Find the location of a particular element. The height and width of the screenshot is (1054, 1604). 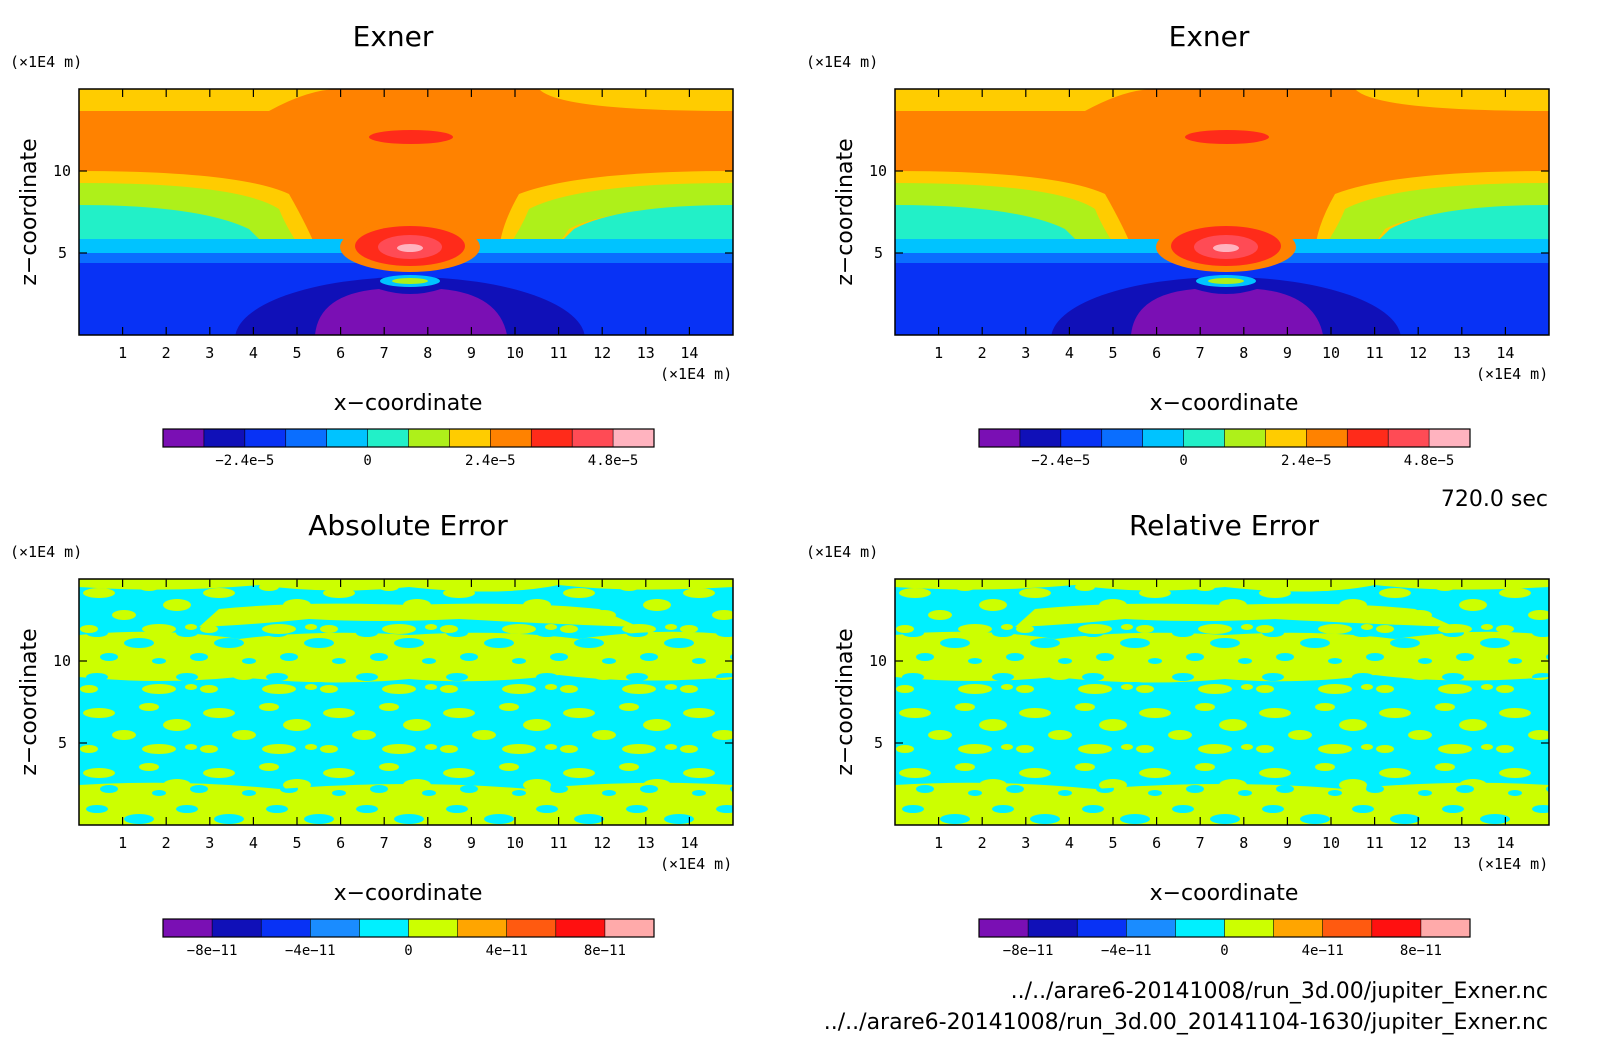

colorbar-tick-label: 8e−11 is located at coordinates (605, 951).